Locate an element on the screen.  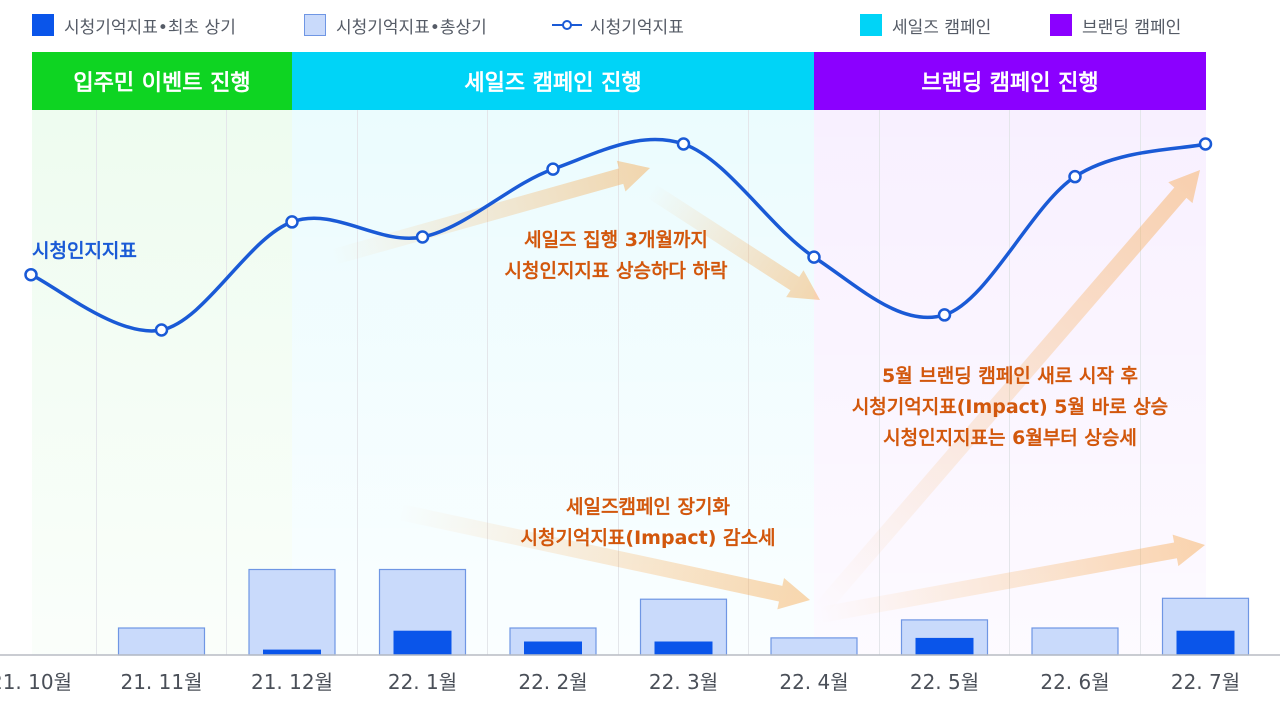
legend-branding: 브랜딩 캠페인 is located at coordinates (1115, 25).